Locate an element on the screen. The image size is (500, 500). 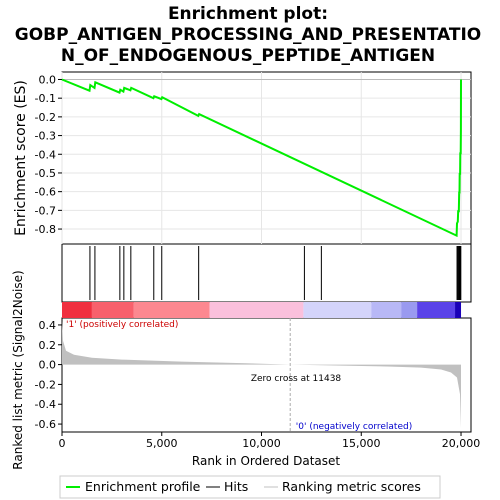
es-tick-label: -0.8 is located at coordinates (45, 229).